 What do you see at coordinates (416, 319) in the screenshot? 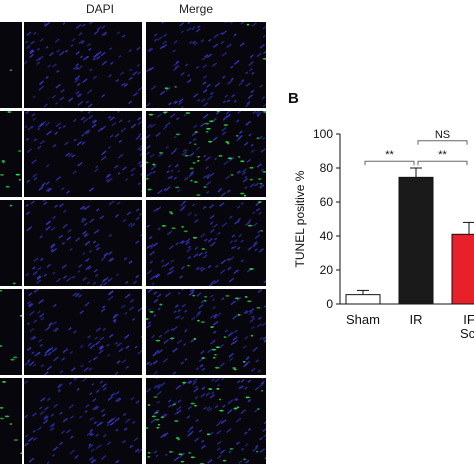
I see `x-tick-label: IR` at bounding box center [416, 319].